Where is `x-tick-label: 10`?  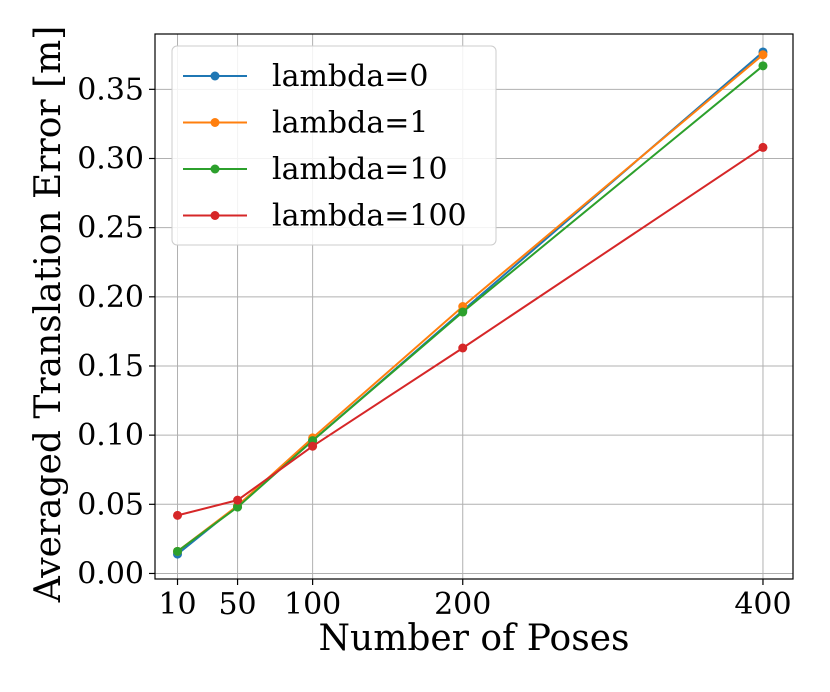
x-tick-label: 10 is located at coordinates (177, 604).